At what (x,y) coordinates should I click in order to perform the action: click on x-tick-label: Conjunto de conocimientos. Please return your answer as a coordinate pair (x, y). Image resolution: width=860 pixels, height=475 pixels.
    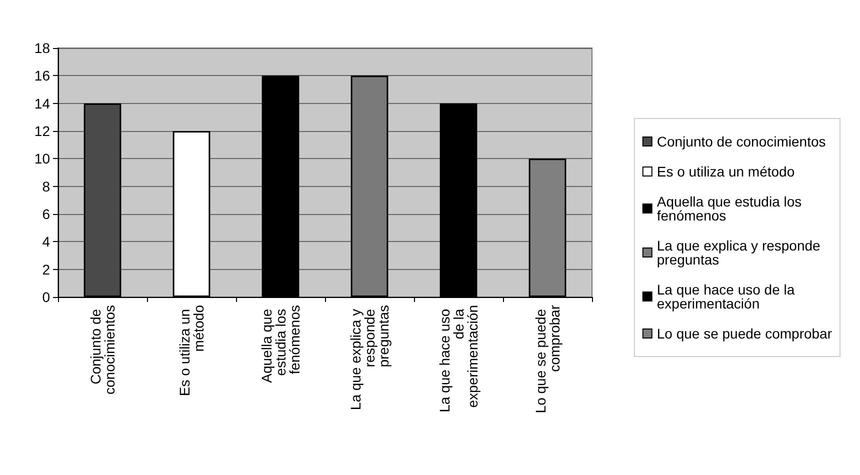
    Looking at the image, I should click on (103, 349).